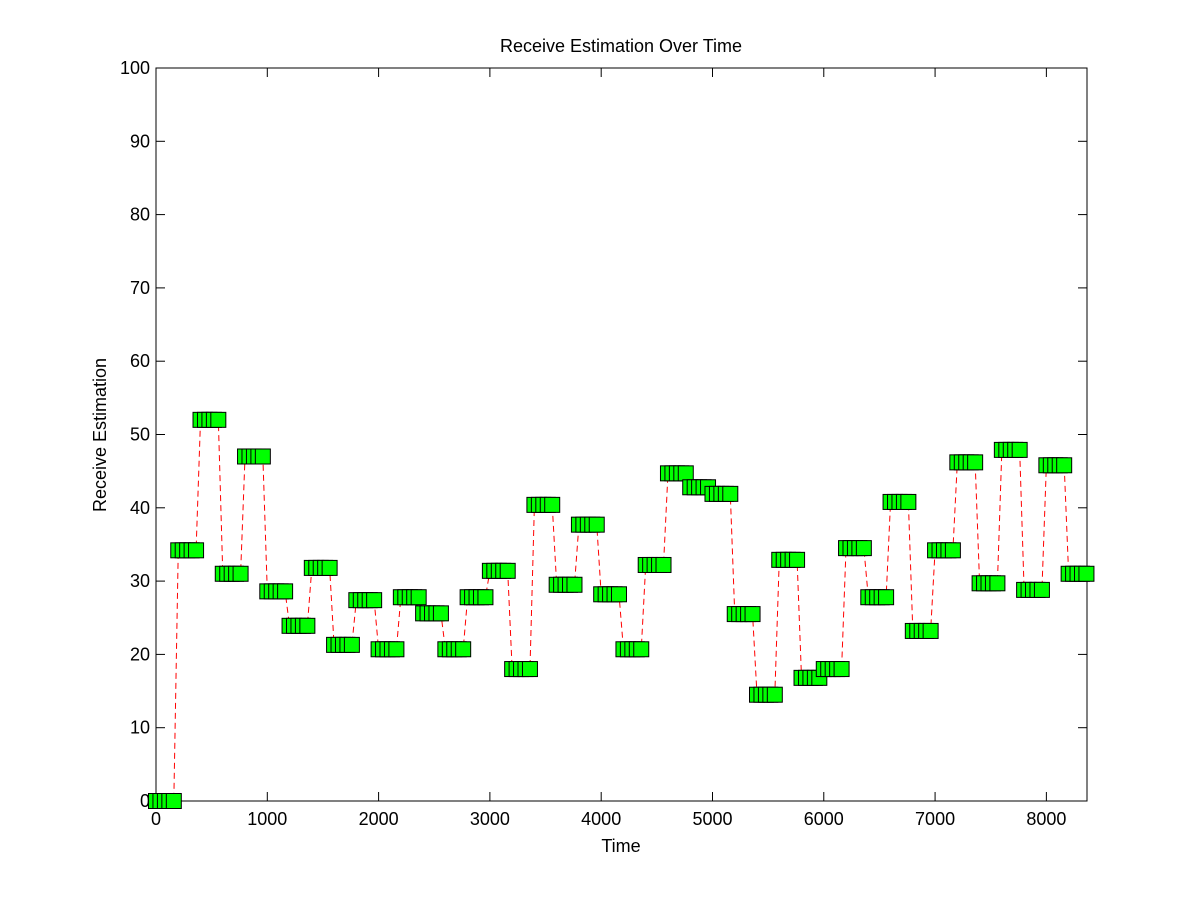 The width and height of the screenshot is (1201, 901). I want to click on y-tick-label: 80, so click(140, 215).